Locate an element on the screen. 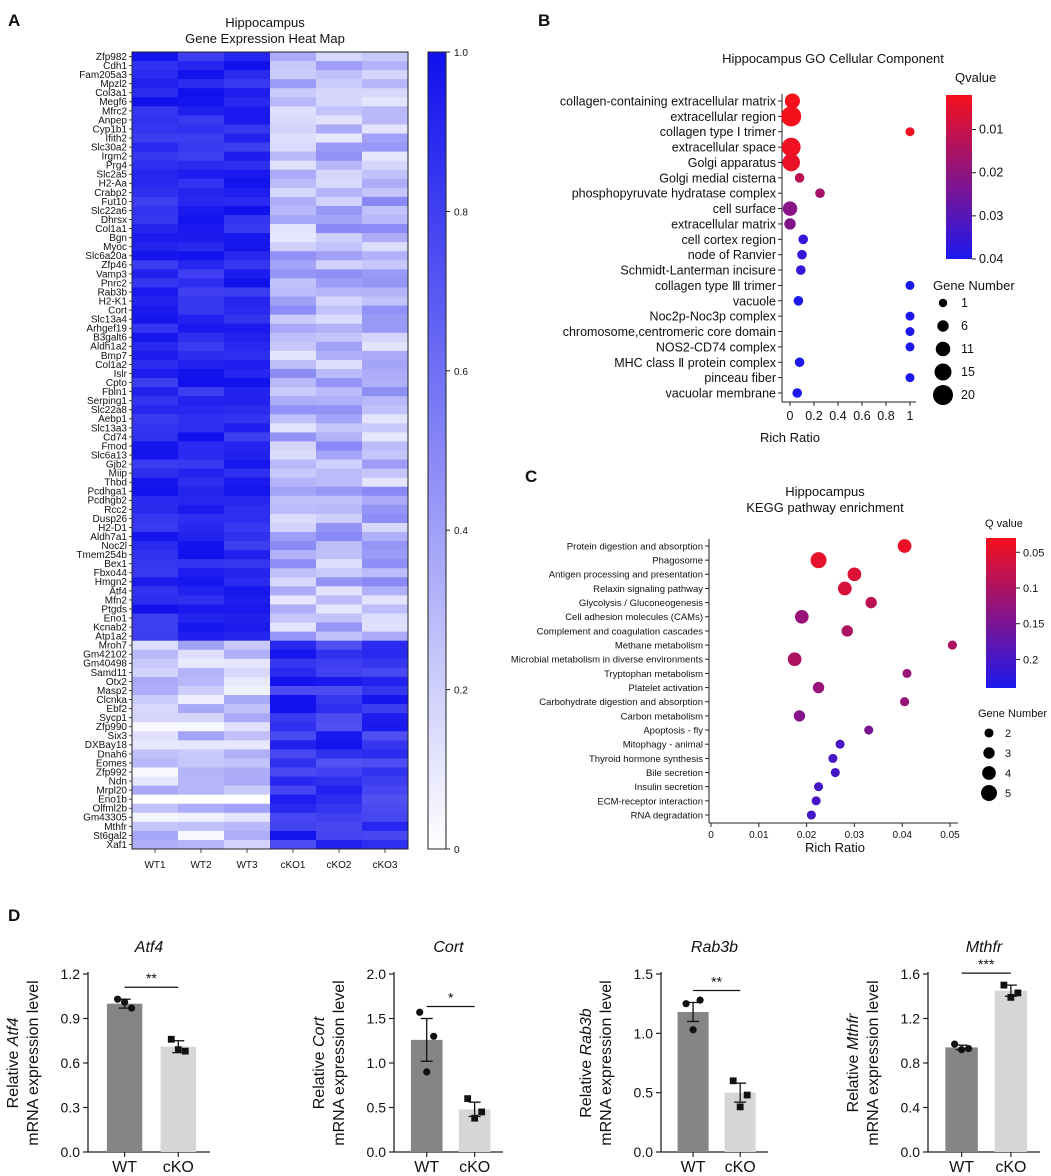 This screenshot has width=1051, height=1176. size-legend-dot is located at coordinates (989, 773).